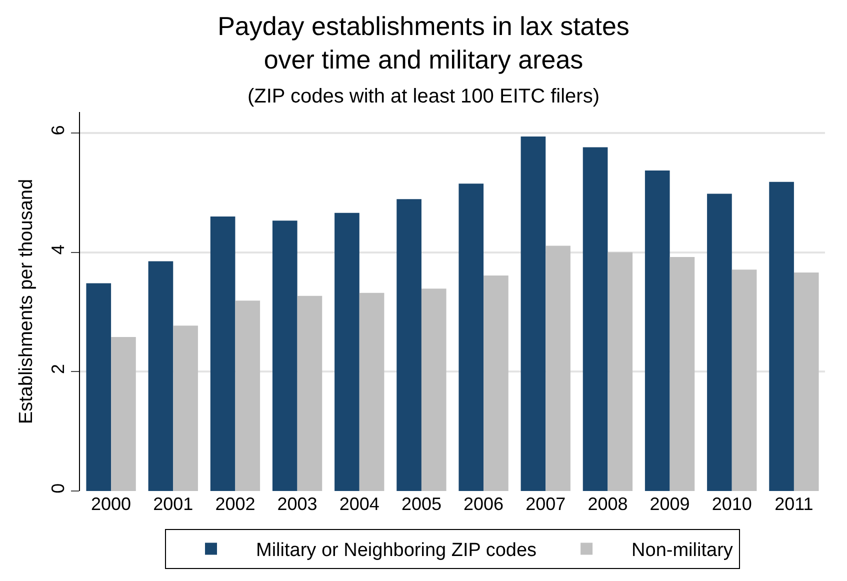 The image size is (847, 581). I want to click on y-axis-title: Establishments per thousand, so click(26, 301).